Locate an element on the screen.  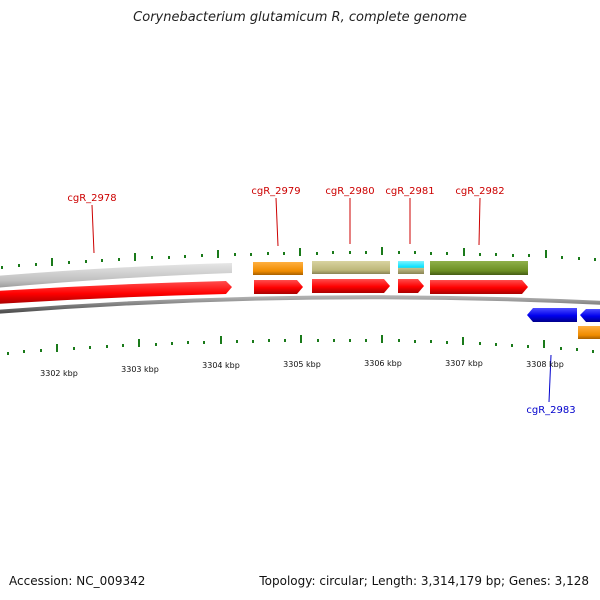
gene-label-cgR_2982: cgR_2982 is located at coordinates (479, 191).